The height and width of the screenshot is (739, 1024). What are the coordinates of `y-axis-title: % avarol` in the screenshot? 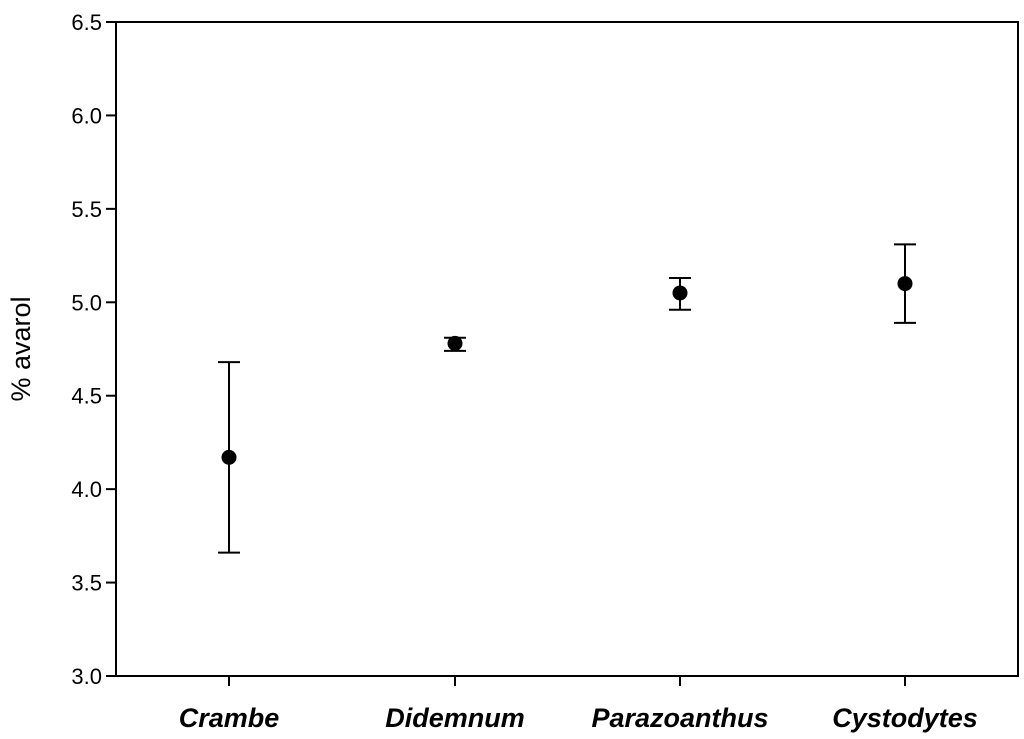 It's located at (21, 348).